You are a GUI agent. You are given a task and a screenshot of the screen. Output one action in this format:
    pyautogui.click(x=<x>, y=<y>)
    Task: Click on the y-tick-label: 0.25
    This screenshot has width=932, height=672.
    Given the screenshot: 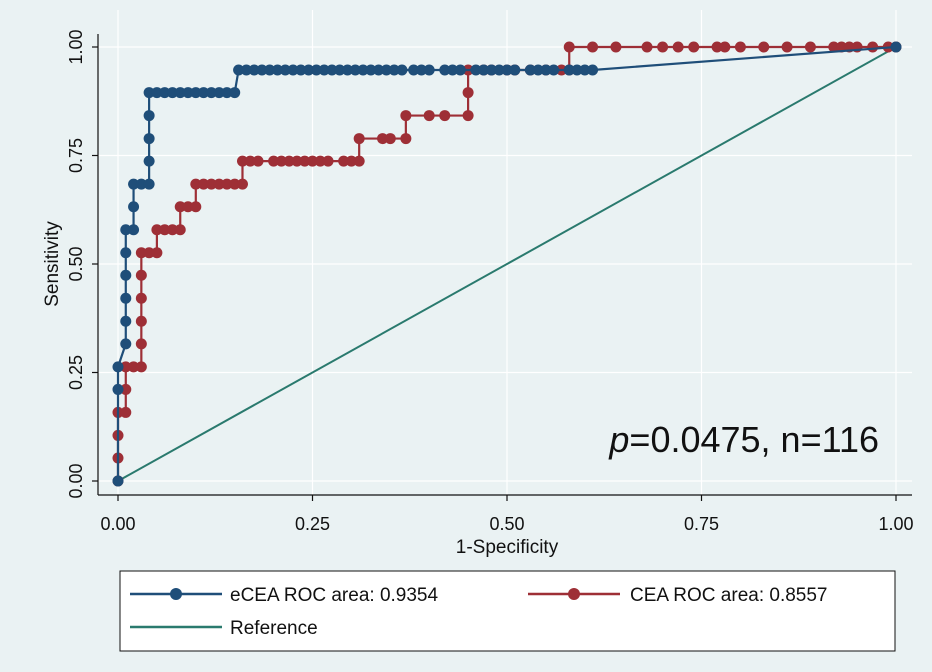 What is the action you would take?
    pyautogui.click(x=76, y=372)
    